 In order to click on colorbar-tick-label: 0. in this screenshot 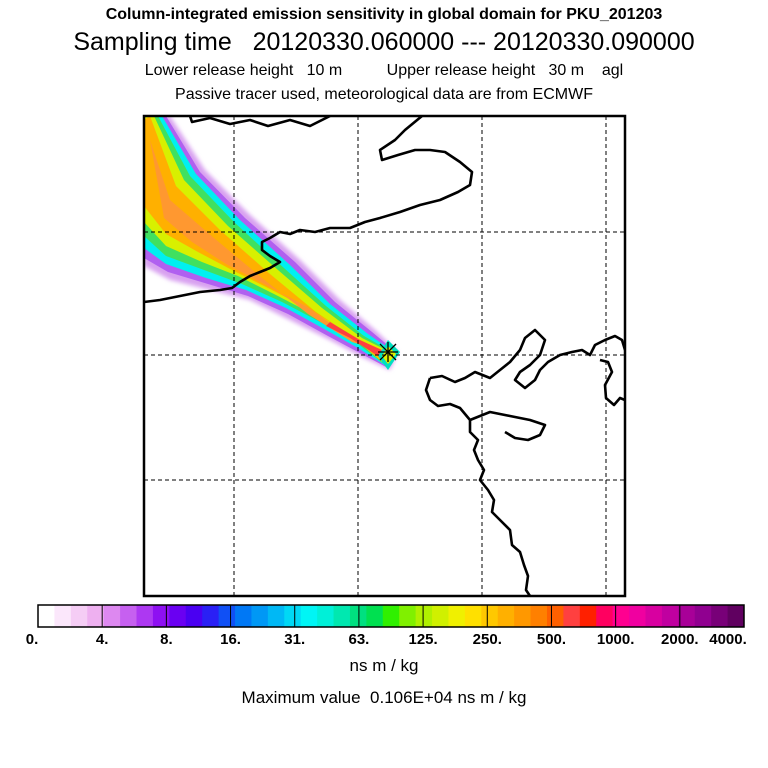, I will do `click(32, 639)`.